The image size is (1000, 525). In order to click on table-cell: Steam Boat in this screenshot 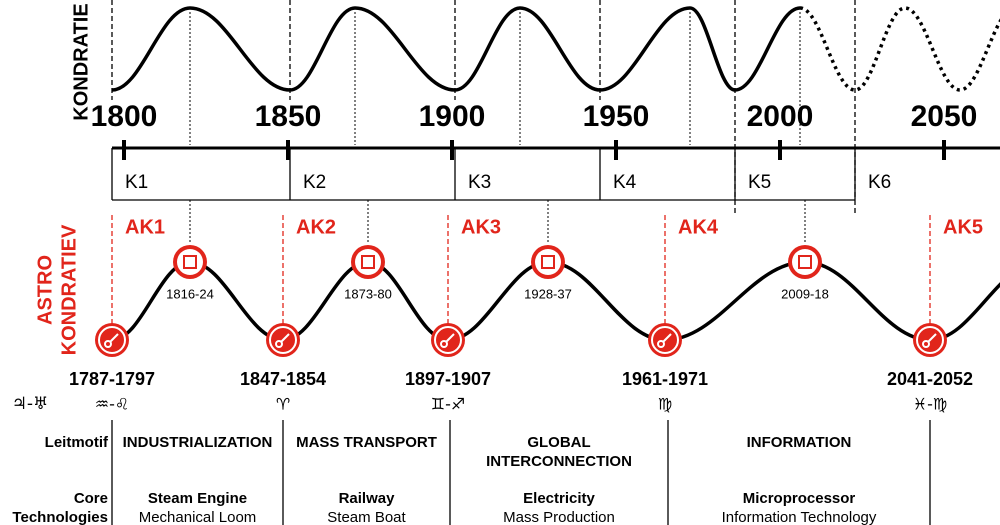, I will do `click(366, 517)`.